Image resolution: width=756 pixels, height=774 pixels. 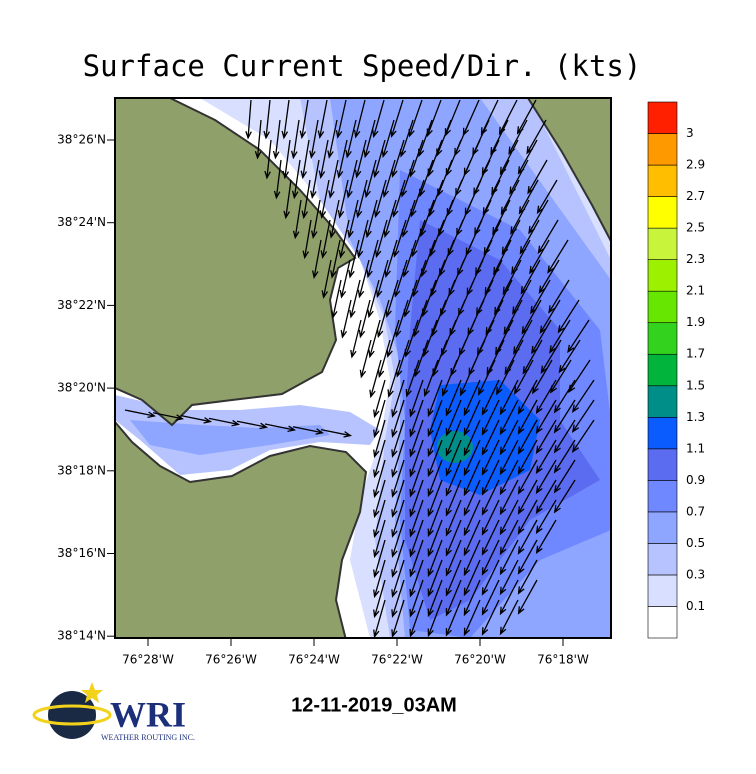 I want to click on logo-name: WRI, so click(x=148, y=714).